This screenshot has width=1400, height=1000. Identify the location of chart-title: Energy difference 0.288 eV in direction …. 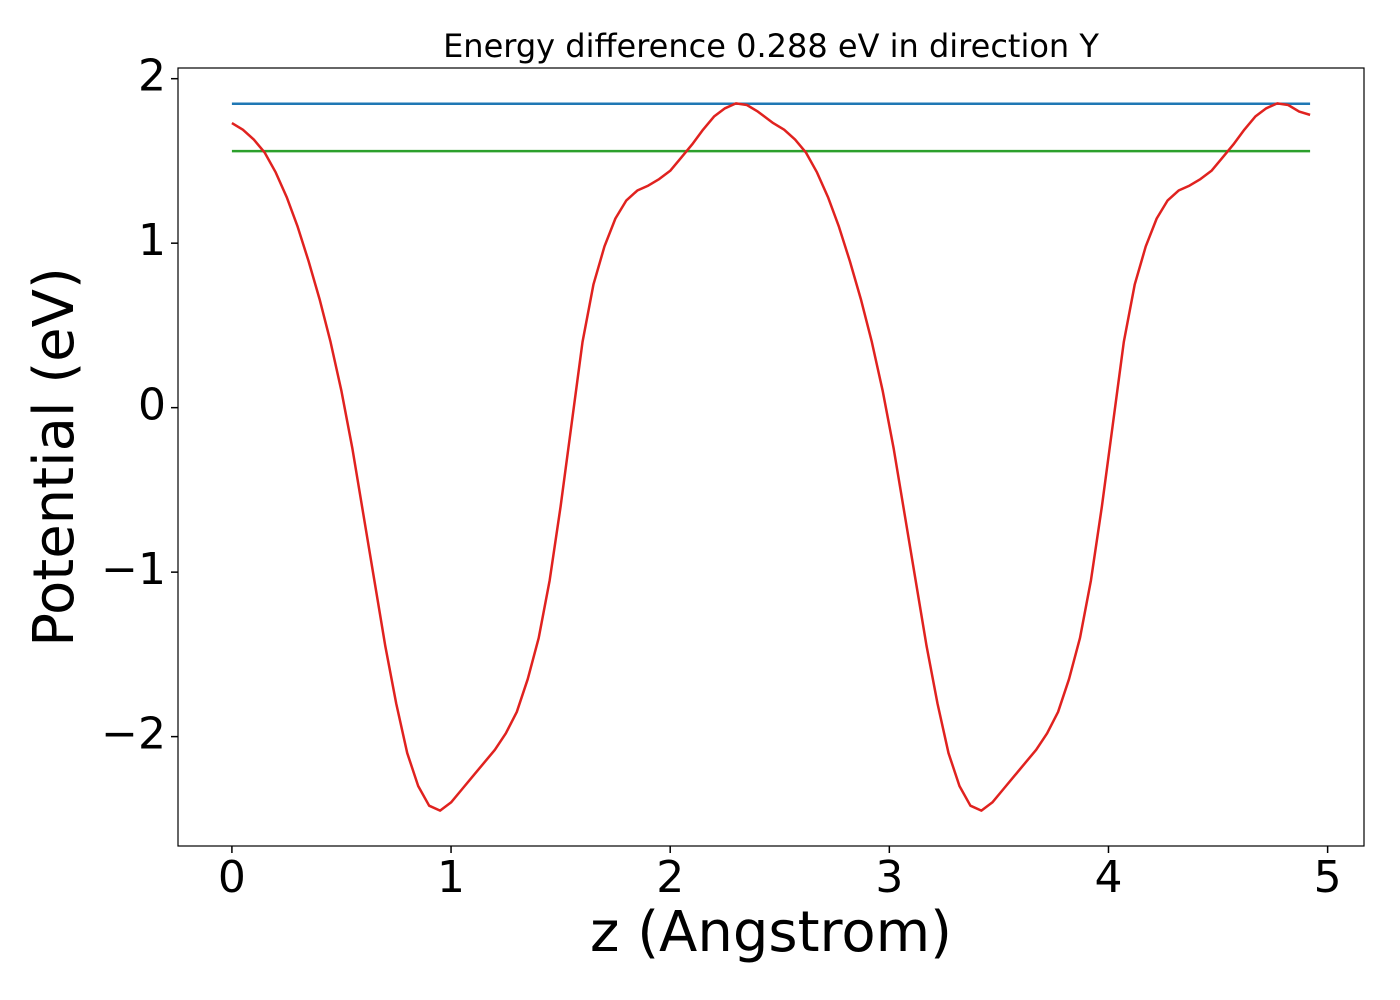
(771, 46).